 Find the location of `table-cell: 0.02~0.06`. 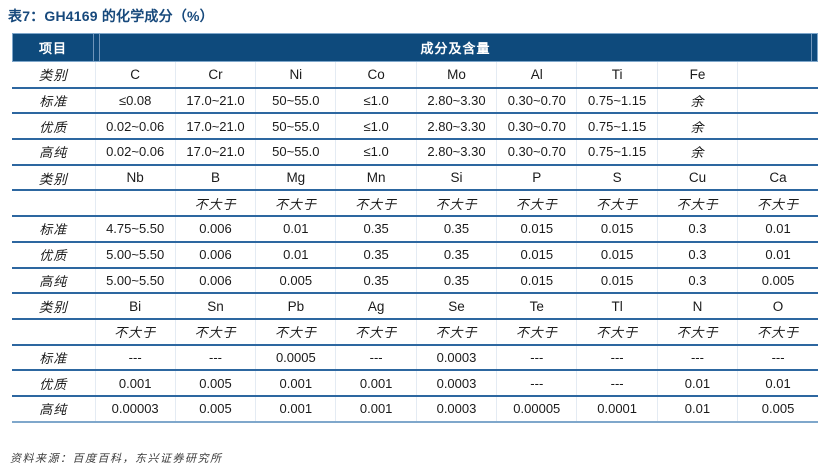

table-cell: 0.02~0.06 is located at coordinates (135, 152).